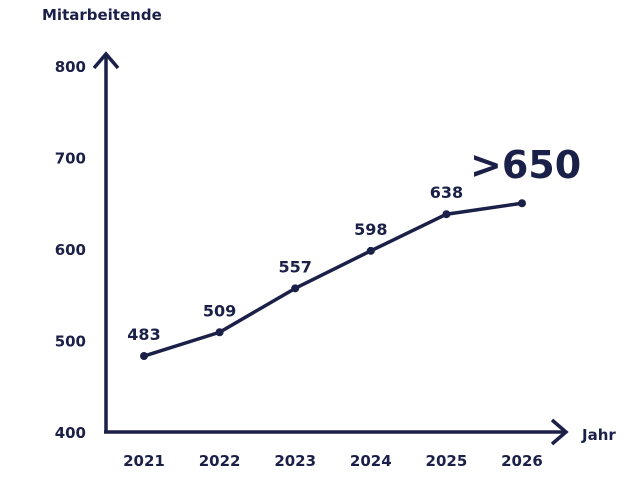 This screenshot has height=480, width=633. Describe the element at coordinates (333, 461) in the screenshot. I see `x-tick-labels: 2021 2022 2023 2024 2025 2026` at that location.